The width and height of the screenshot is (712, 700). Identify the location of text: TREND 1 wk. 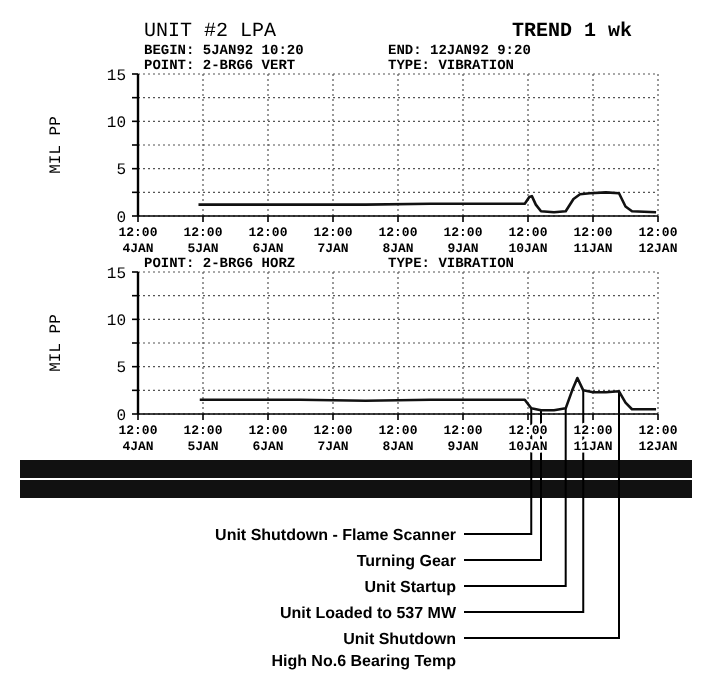
(572, 32).